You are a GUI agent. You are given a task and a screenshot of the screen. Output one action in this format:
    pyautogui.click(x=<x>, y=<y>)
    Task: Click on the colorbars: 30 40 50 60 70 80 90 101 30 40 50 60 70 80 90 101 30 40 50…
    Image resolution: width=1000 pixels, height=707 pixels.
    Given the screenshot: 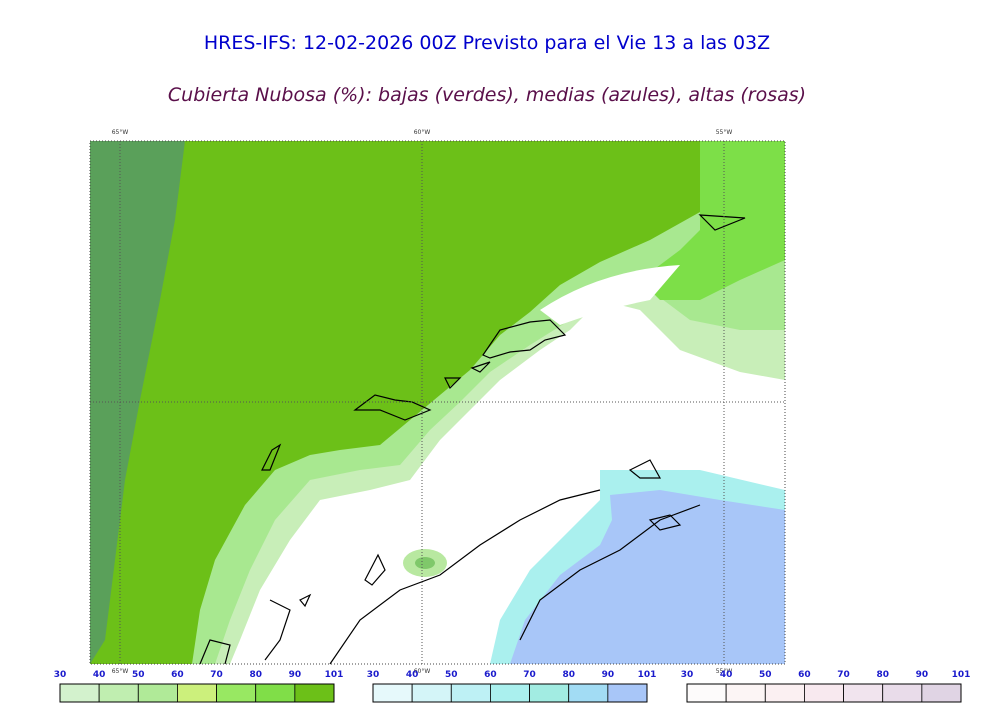 What is the action you would take?
    pyautogui.click(x=512, y=686)
    